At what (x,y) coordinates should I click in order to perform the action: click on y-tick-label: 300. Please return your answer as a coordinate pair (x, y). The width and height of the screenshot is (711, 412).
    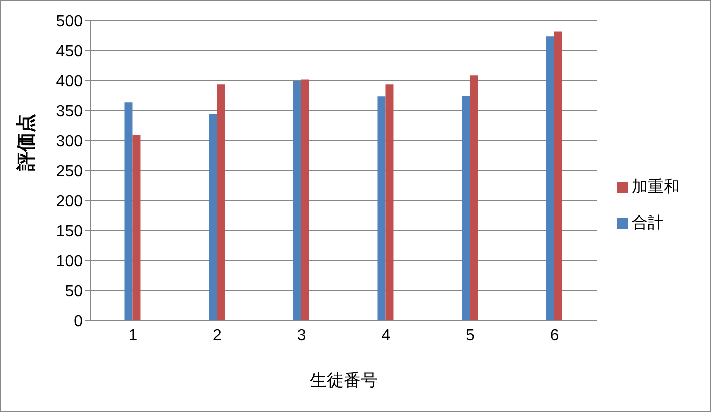
    Looking at the image, I should click on (70, 142).